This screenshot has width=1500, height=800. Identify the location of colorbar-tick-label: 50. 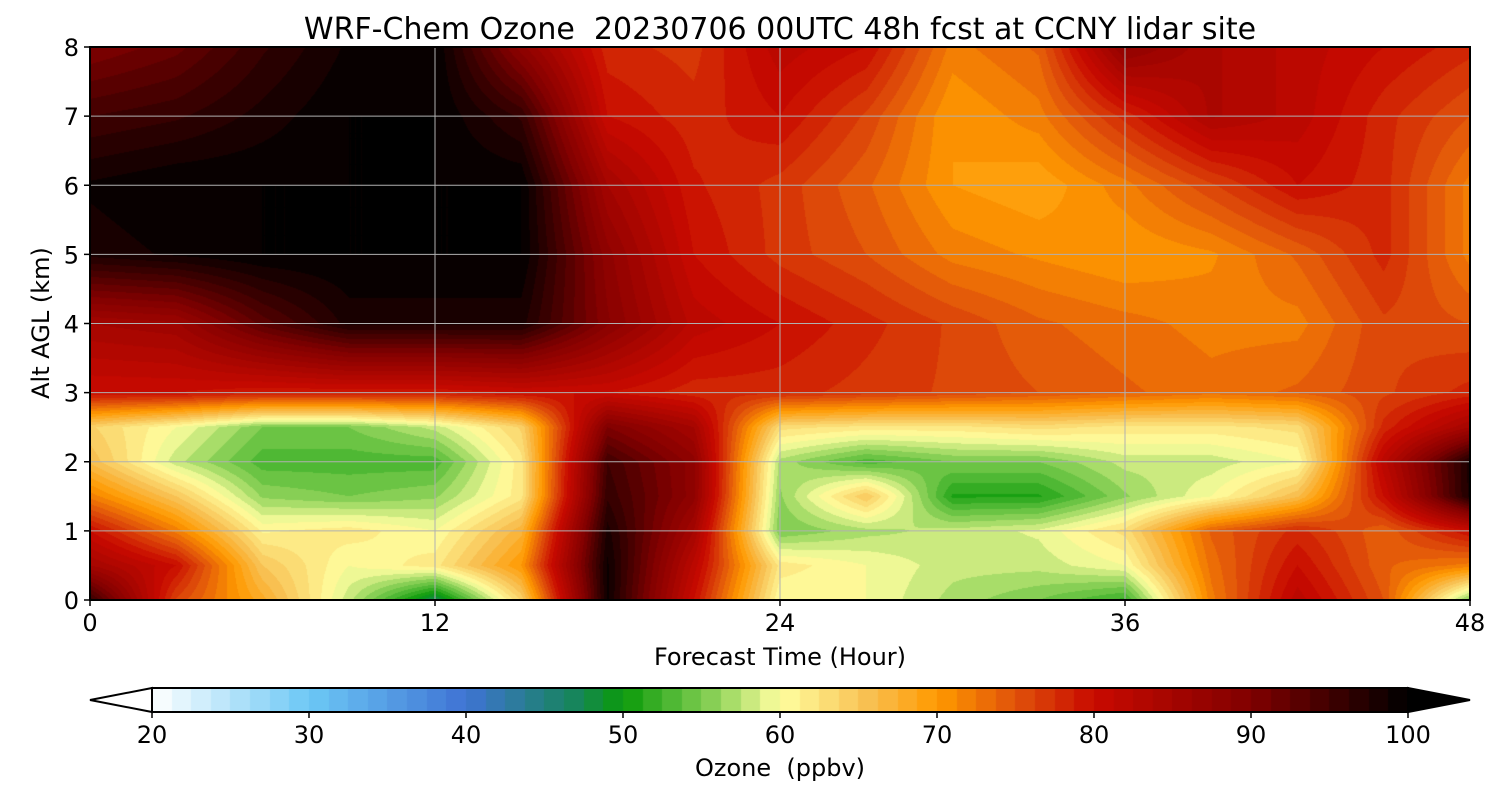
(623, 735).